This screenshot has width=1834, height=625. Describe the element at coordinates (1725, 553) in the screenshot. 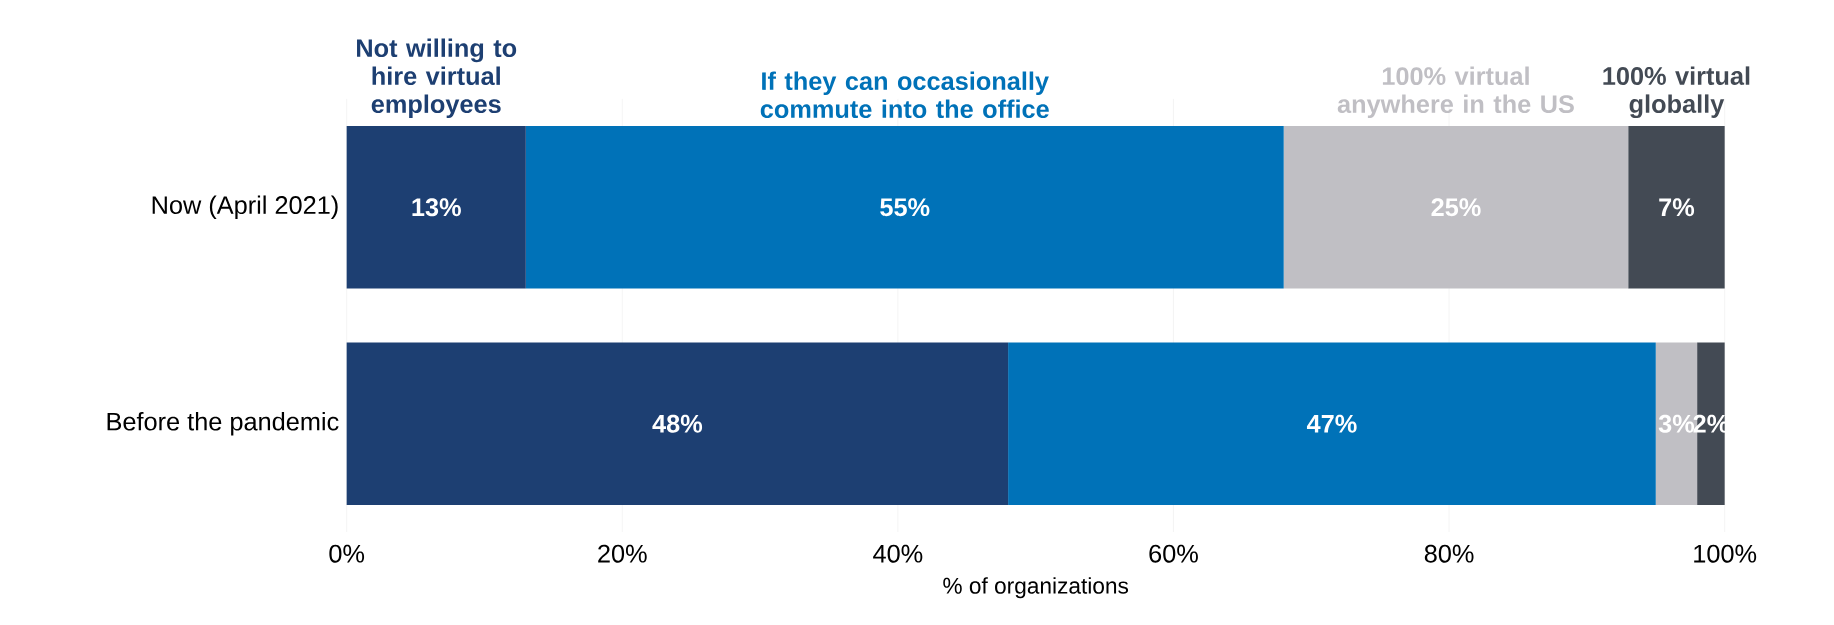

I see `x-tick-label: 100%` at that location.